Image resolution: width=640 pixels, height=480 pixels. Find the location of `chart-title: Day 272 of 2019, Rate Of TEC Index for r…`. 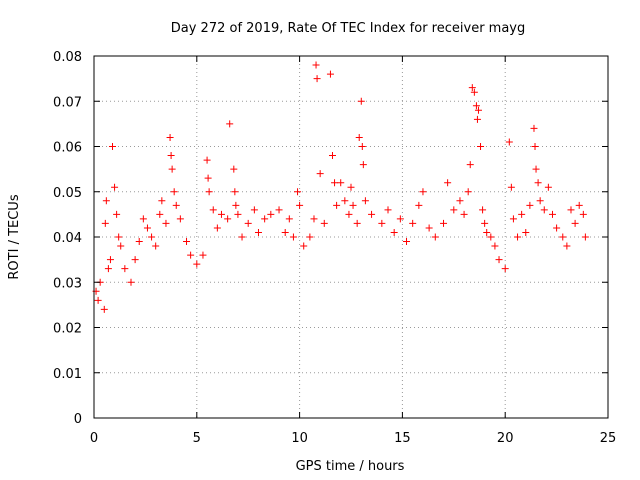

chart-title: Day 272 of 2019, Rate Of TEC Index for r… is located at coordinates (348, 28).